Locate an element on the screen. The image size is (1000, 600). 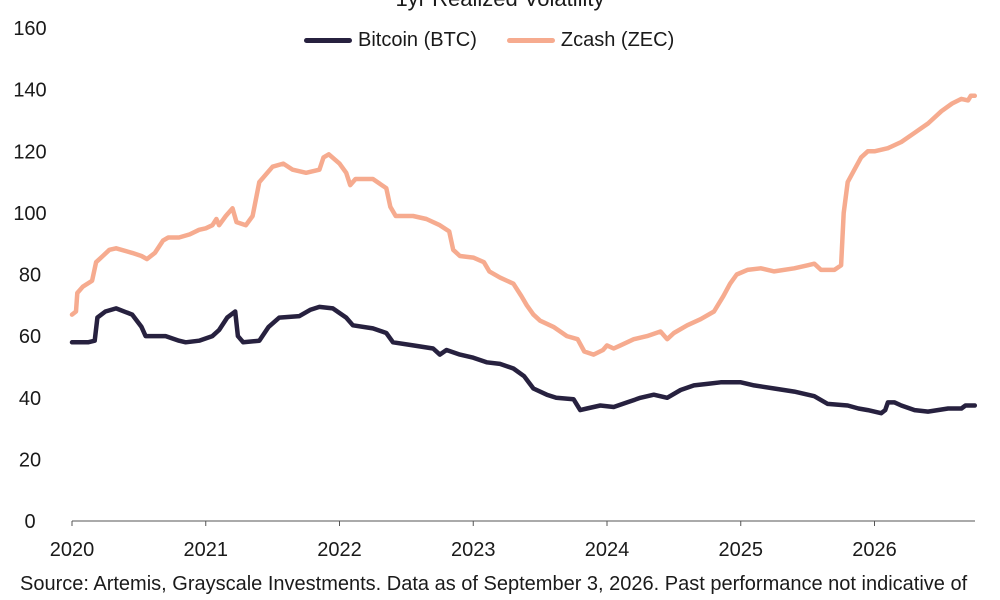
y-tick-label: 40 is located at coordinates (30, 399).